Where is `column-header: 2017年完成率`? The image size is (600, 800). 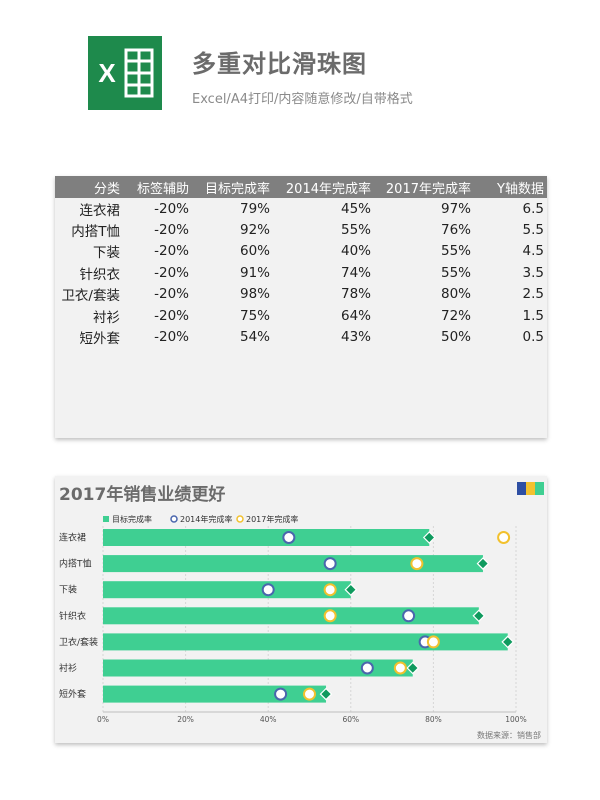
column-header: 2017年完成率 is located at coordinates (428, 189).